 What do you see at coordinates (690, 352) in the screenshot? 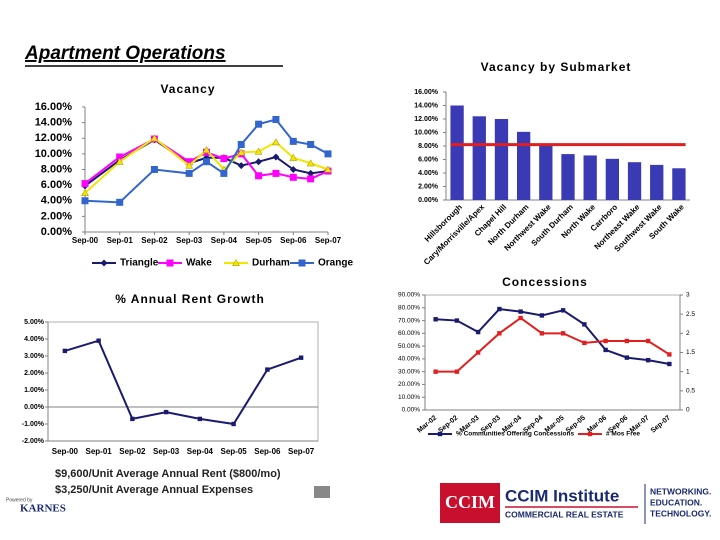
I see `y2-tick-label: 1.5` at bounding box center [690, 352].